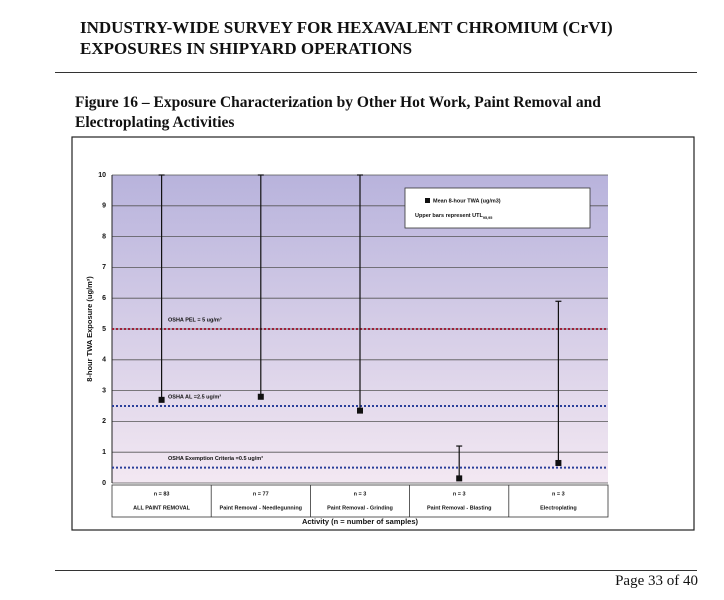 This screenshot has width=724, height=600. What do you see at coordinates (360, 521) in the screenshot?
I see `x-axis-label: Activity (n = number of samples)` at bounding box center [360, 521].